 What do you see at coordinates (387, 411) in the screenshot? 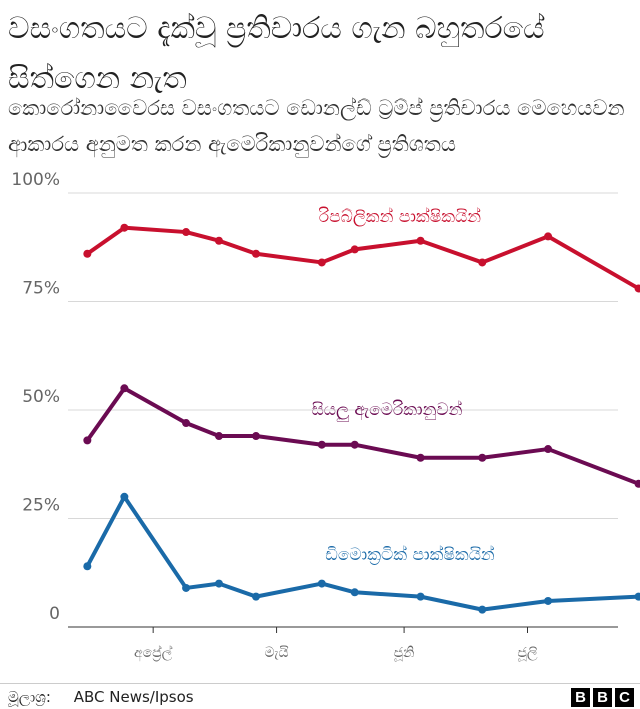
I see `series-label-2: සියලු ඇමෙරිකානුවන්` at bounding box center [387, 411].